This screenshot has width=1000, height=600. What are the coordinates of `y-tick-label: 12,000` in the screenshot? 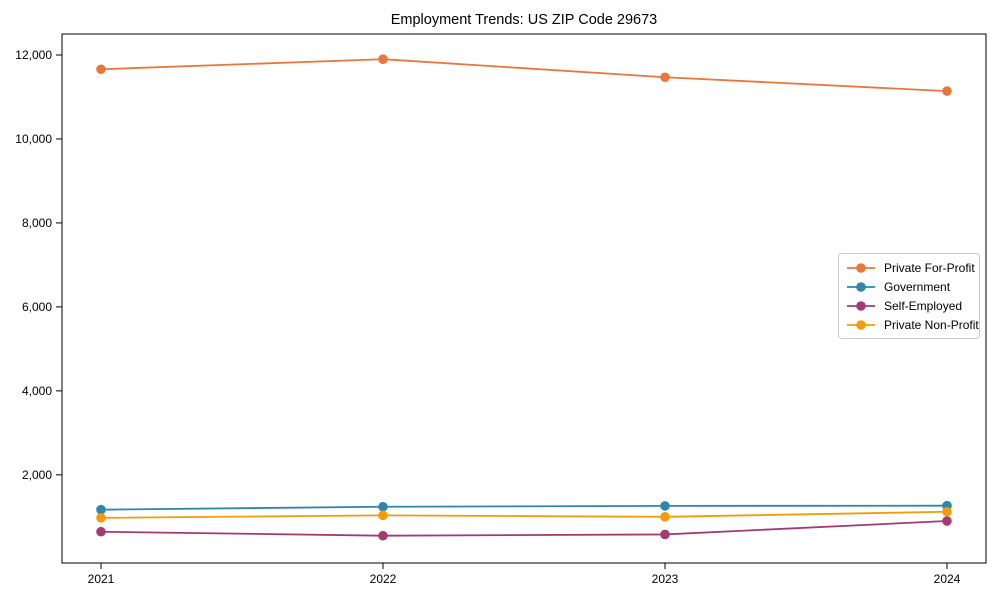 It's located at (33, 55).